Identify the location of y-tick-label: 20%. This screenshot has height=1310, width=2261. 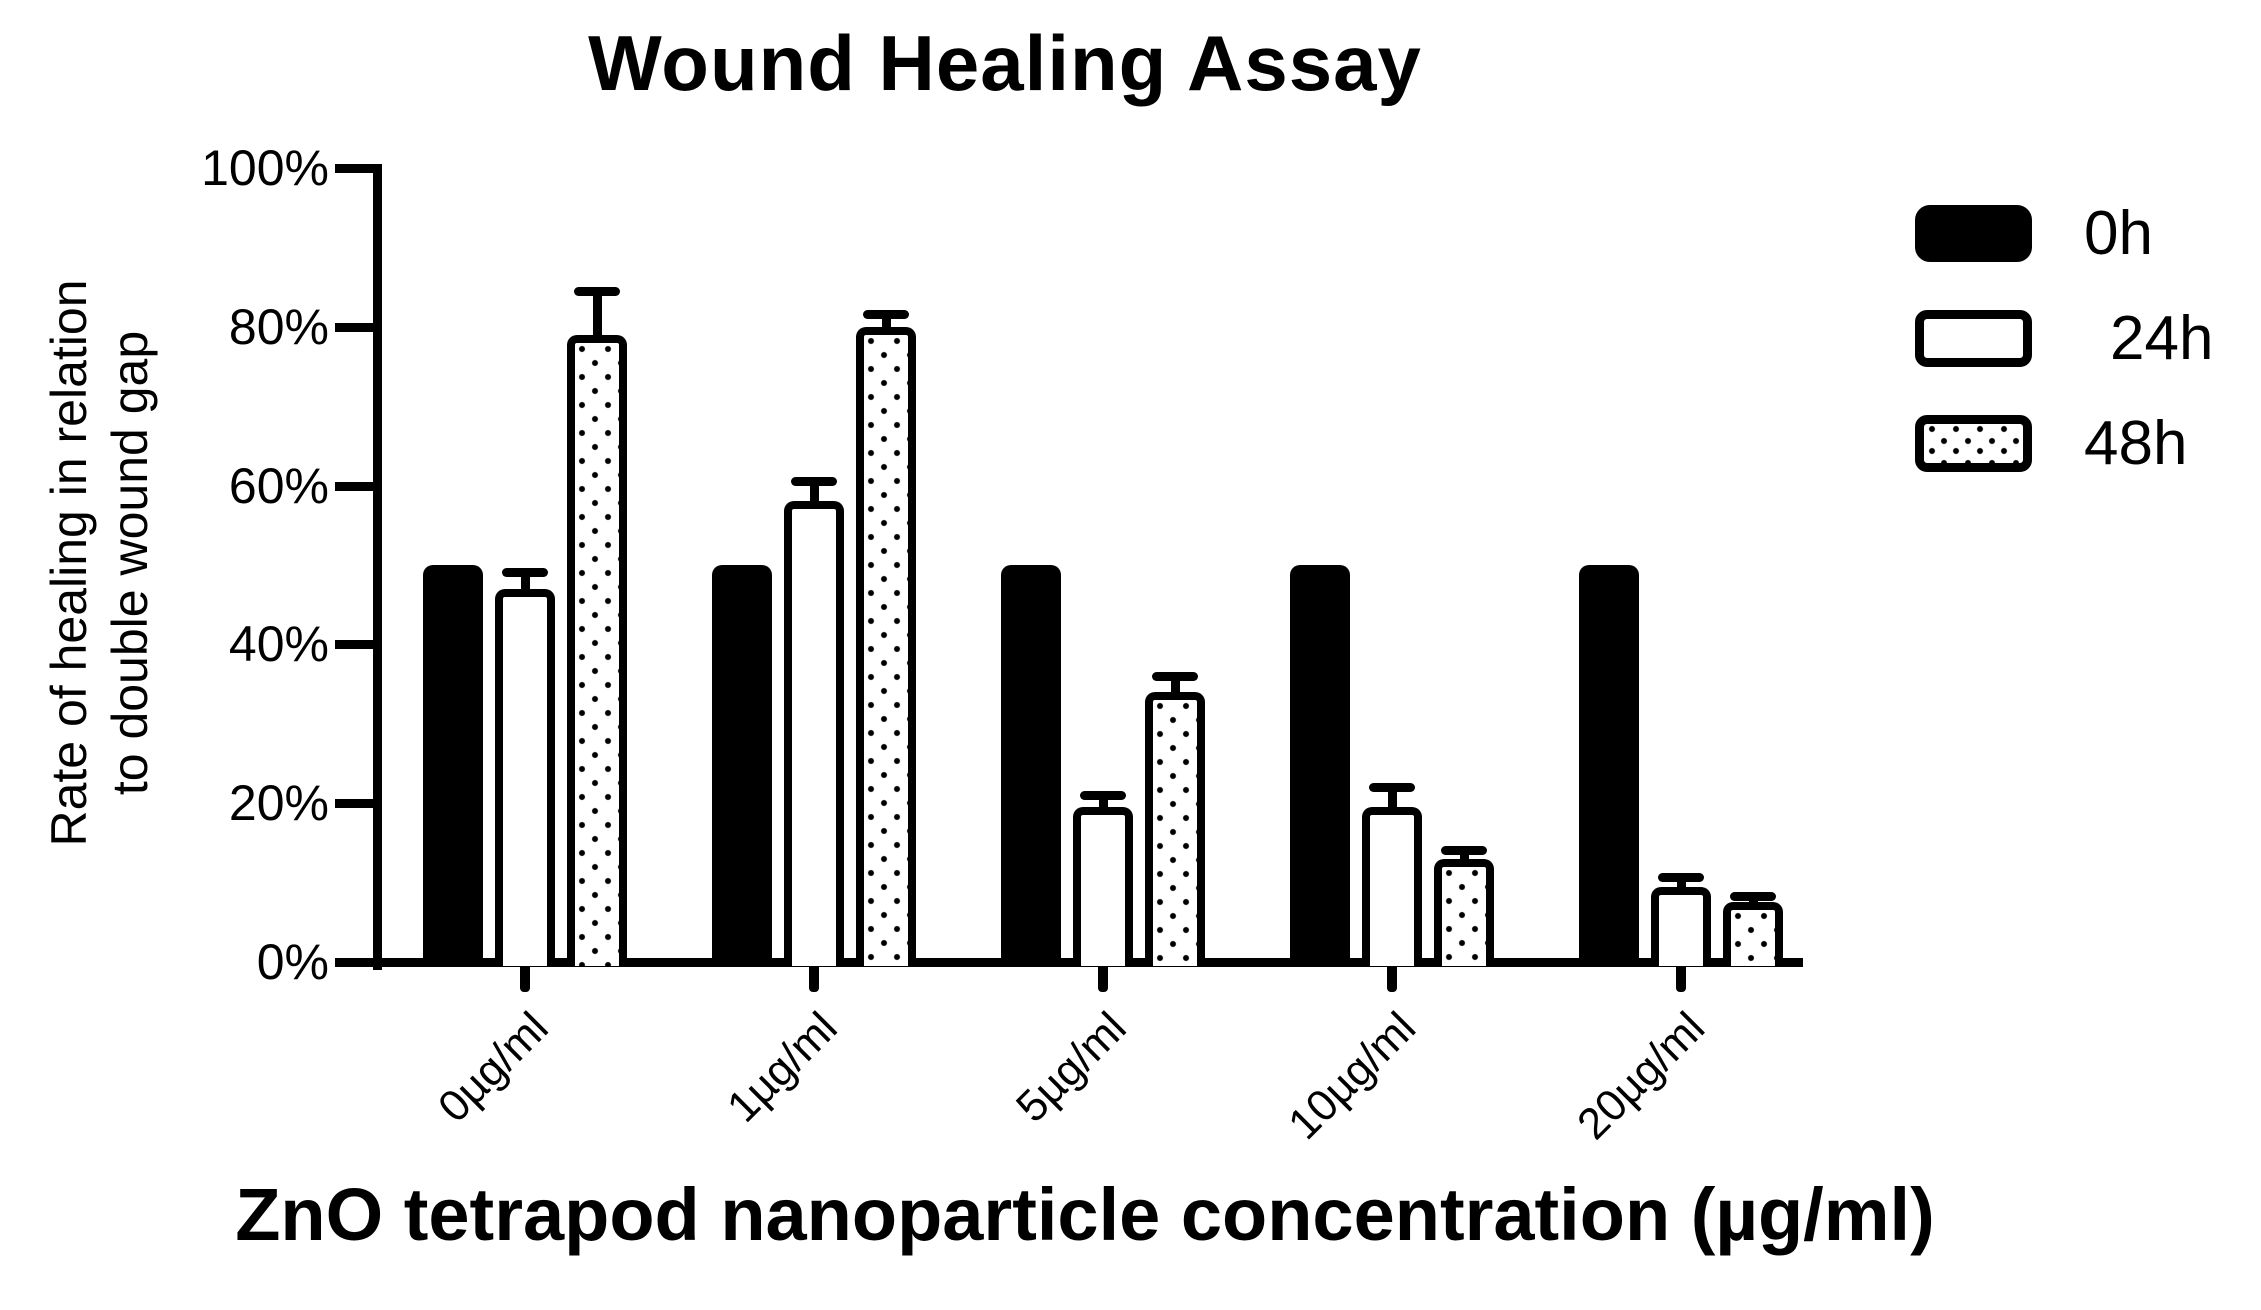
(278, 803).